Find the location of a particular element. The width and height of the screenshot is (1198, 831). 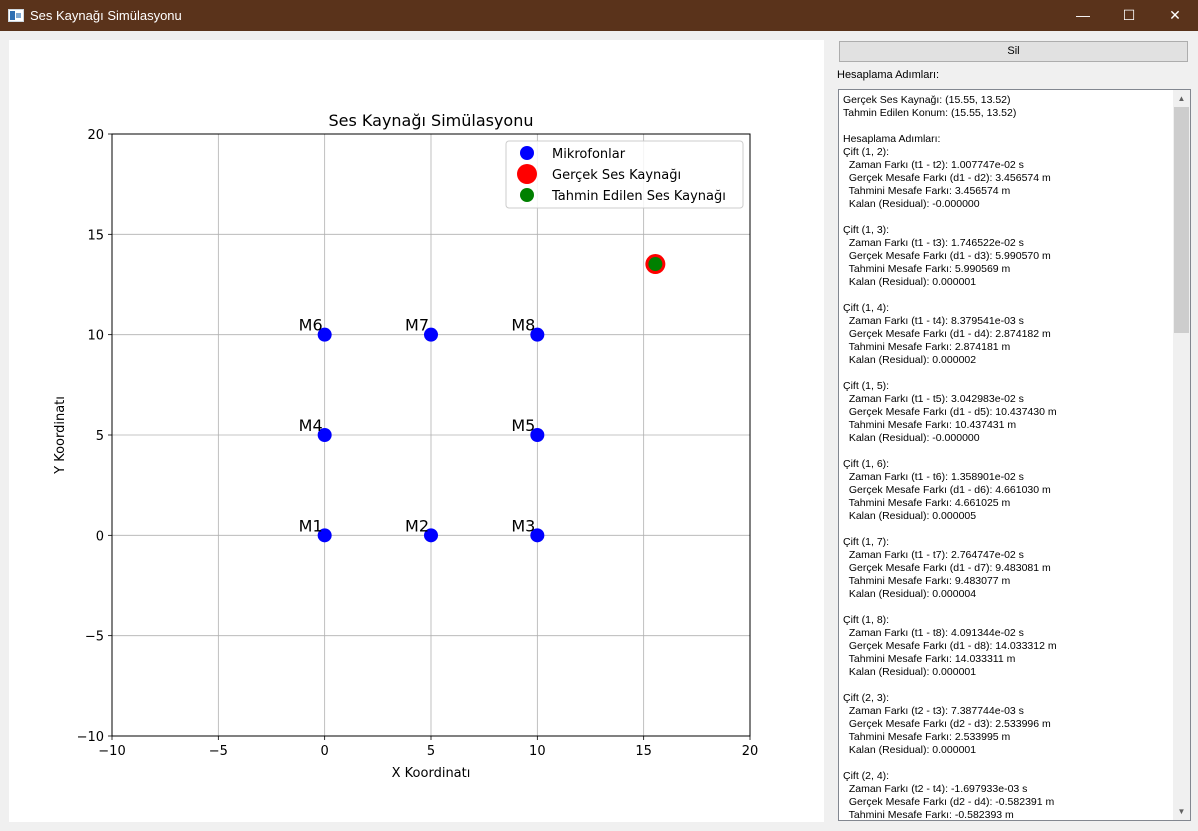

log-line: Çift (1, 5): is located at coordinates (866, 386).